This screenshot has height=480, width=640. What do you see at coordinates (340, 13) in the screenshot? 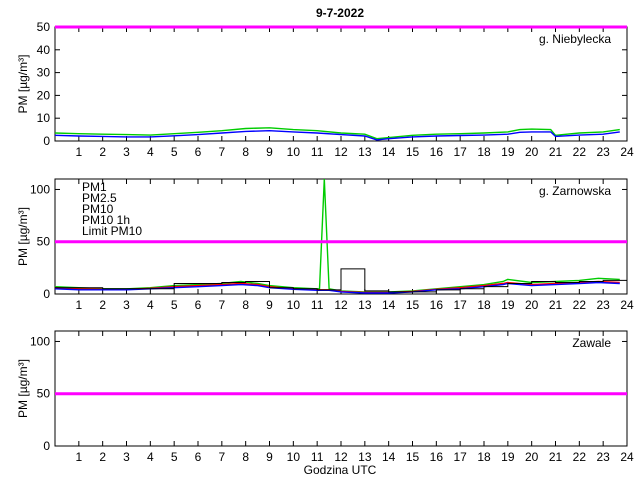
I see `chart-title: 9-7-2022` at bounding box center [340, 13].